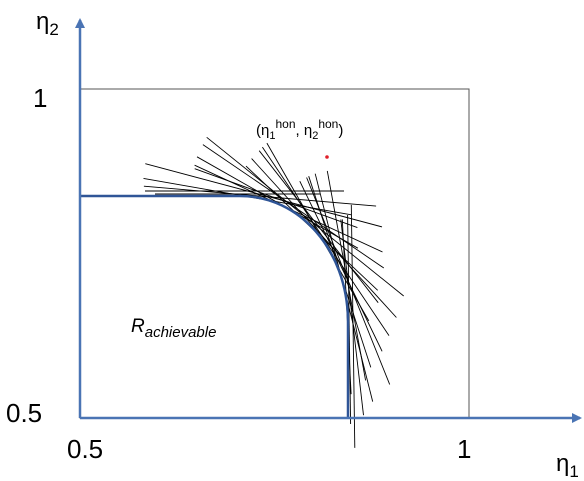  Describe the element at coordinates (47, 23) in the screenshot. I see `y-axis-label: η2` at that location.